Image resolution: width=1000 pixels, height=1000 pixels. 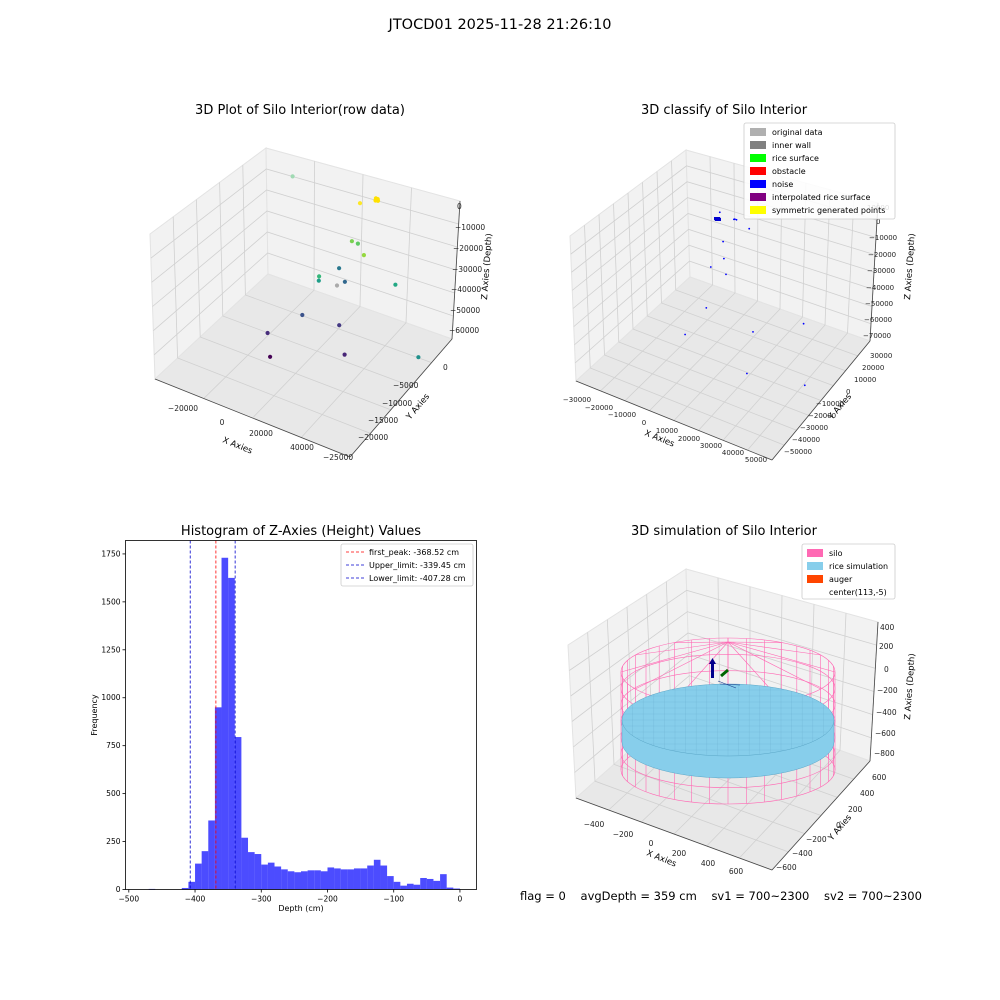 I want to click on simulation-x-tick: −400, so click(x=594, y=824).